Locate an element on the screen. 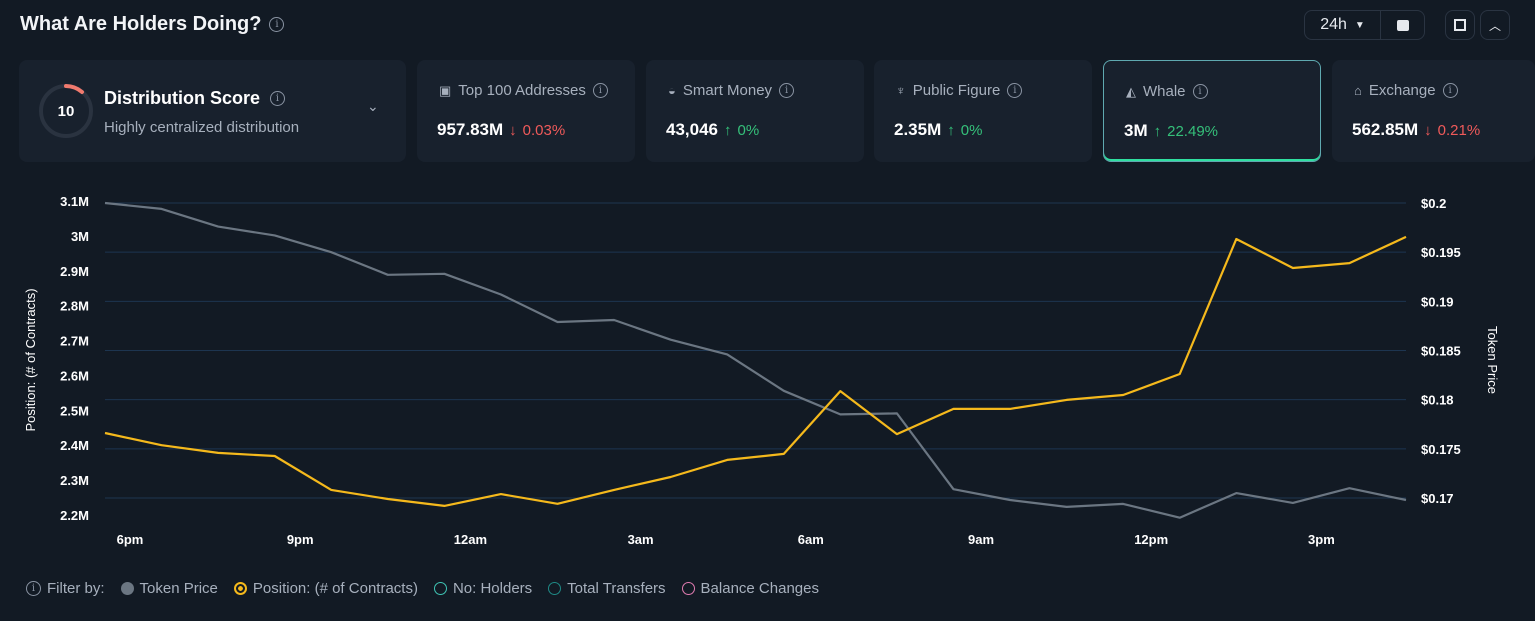 This screenshot has height=621, width=1535. chevron-down-icon: ⌄ is located at coordinates (373, 106).